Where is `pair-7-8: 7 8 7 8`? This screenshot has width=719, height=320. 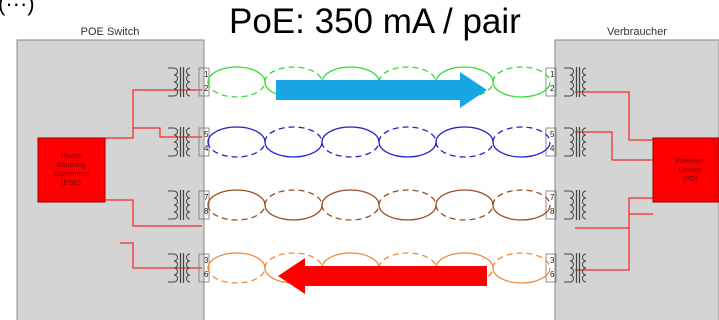 pair-7-8: 7 8 7 8 is located at coordinates (377, 205).